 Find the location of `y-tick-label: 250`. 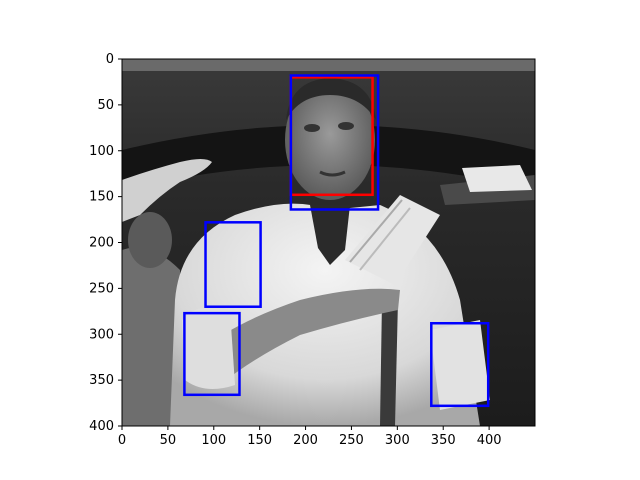

y-tick-label: 250 is located at coordinates (101, 288).